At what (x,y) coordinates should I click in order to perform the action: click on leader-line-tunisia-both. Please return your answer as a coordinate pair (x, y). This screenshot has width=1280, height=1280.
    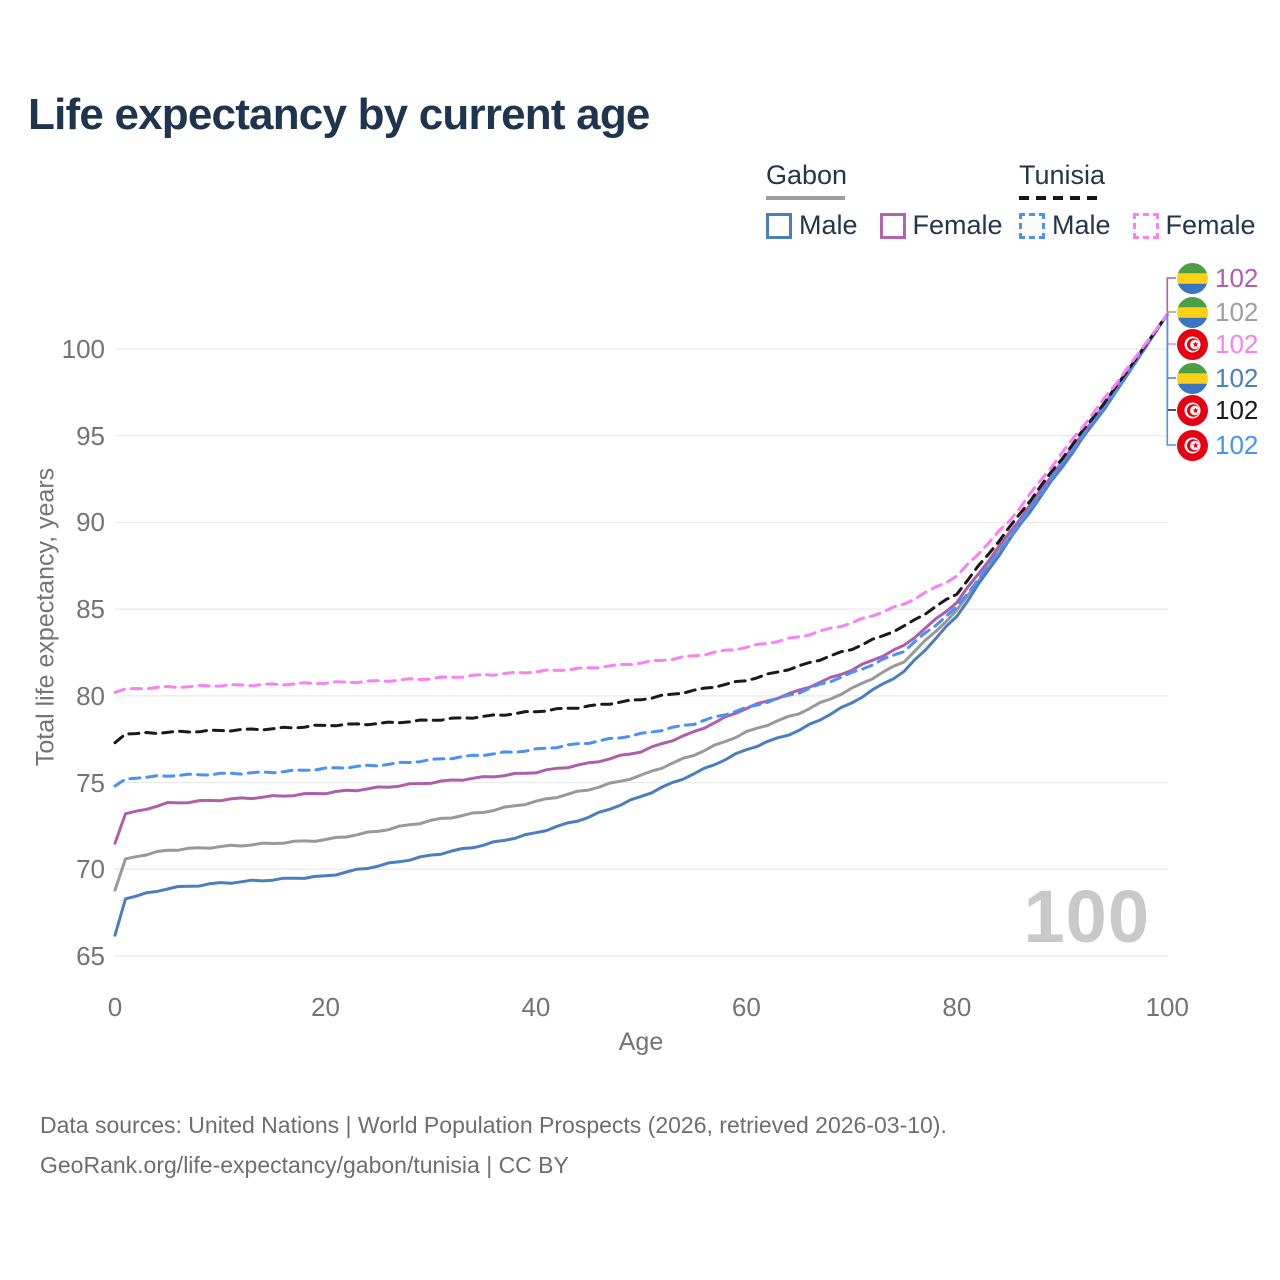
    Looking at the image, I should click on (1171, 362).